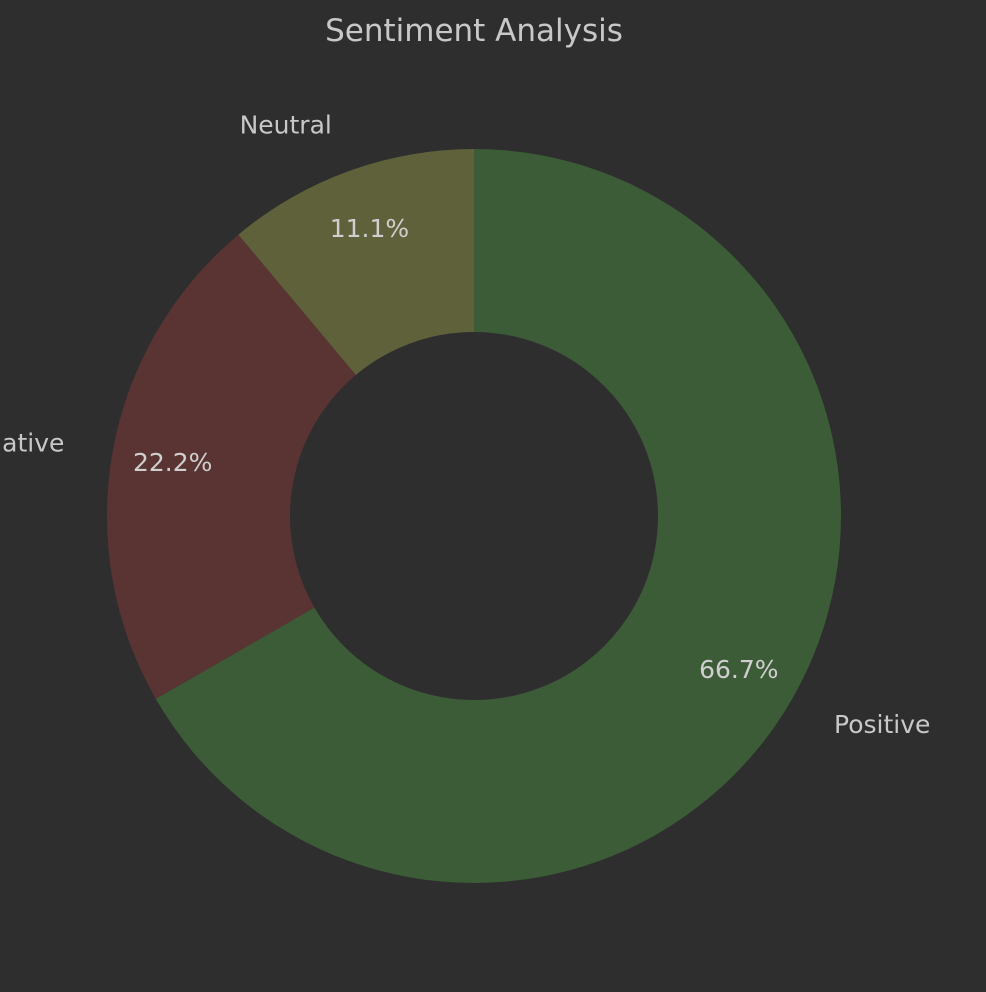 This screenshot has height=992, width=986. What do you see at coordinates (286, 125) in the screenshot?
I see `category-label-neutral: Neutral` at bounding box center [286, 125].